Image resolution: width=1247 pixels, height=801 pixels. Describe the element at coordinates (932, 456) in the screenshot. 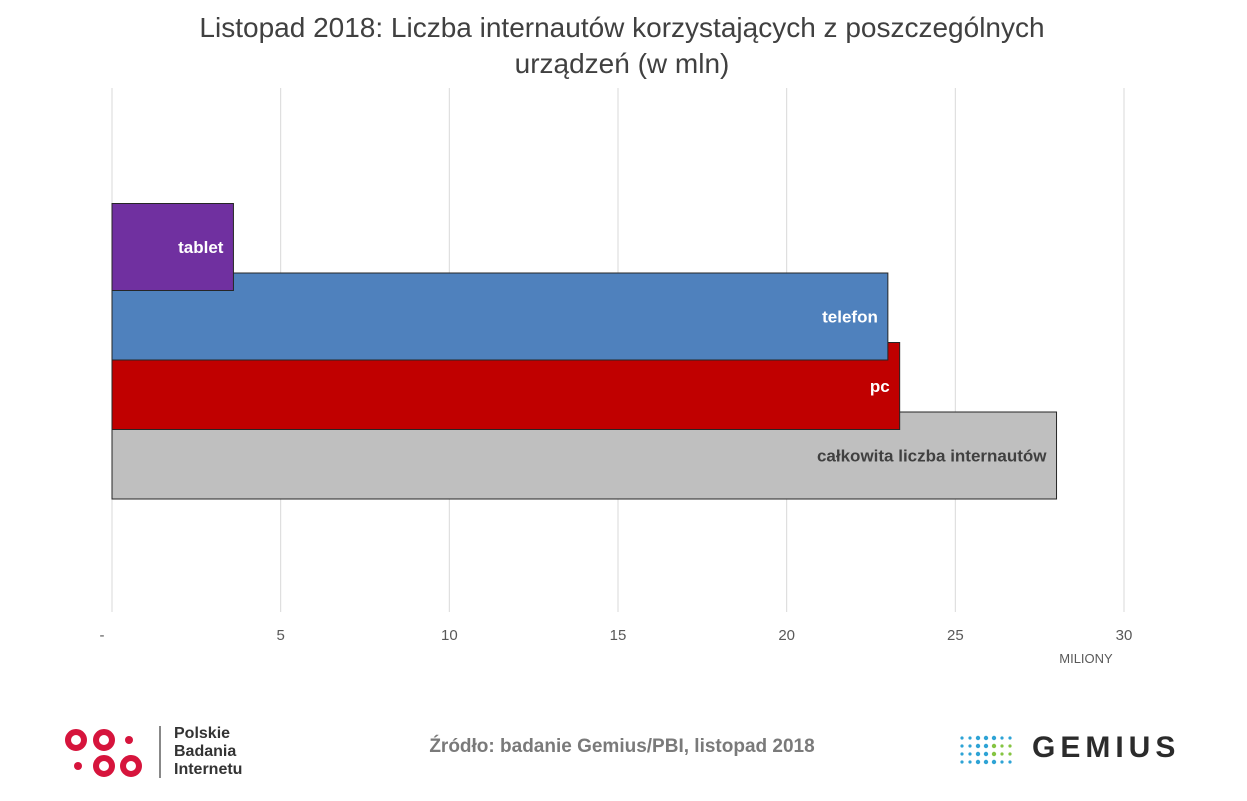

I see `bar-label: całkowita liczba internautów` at that location.